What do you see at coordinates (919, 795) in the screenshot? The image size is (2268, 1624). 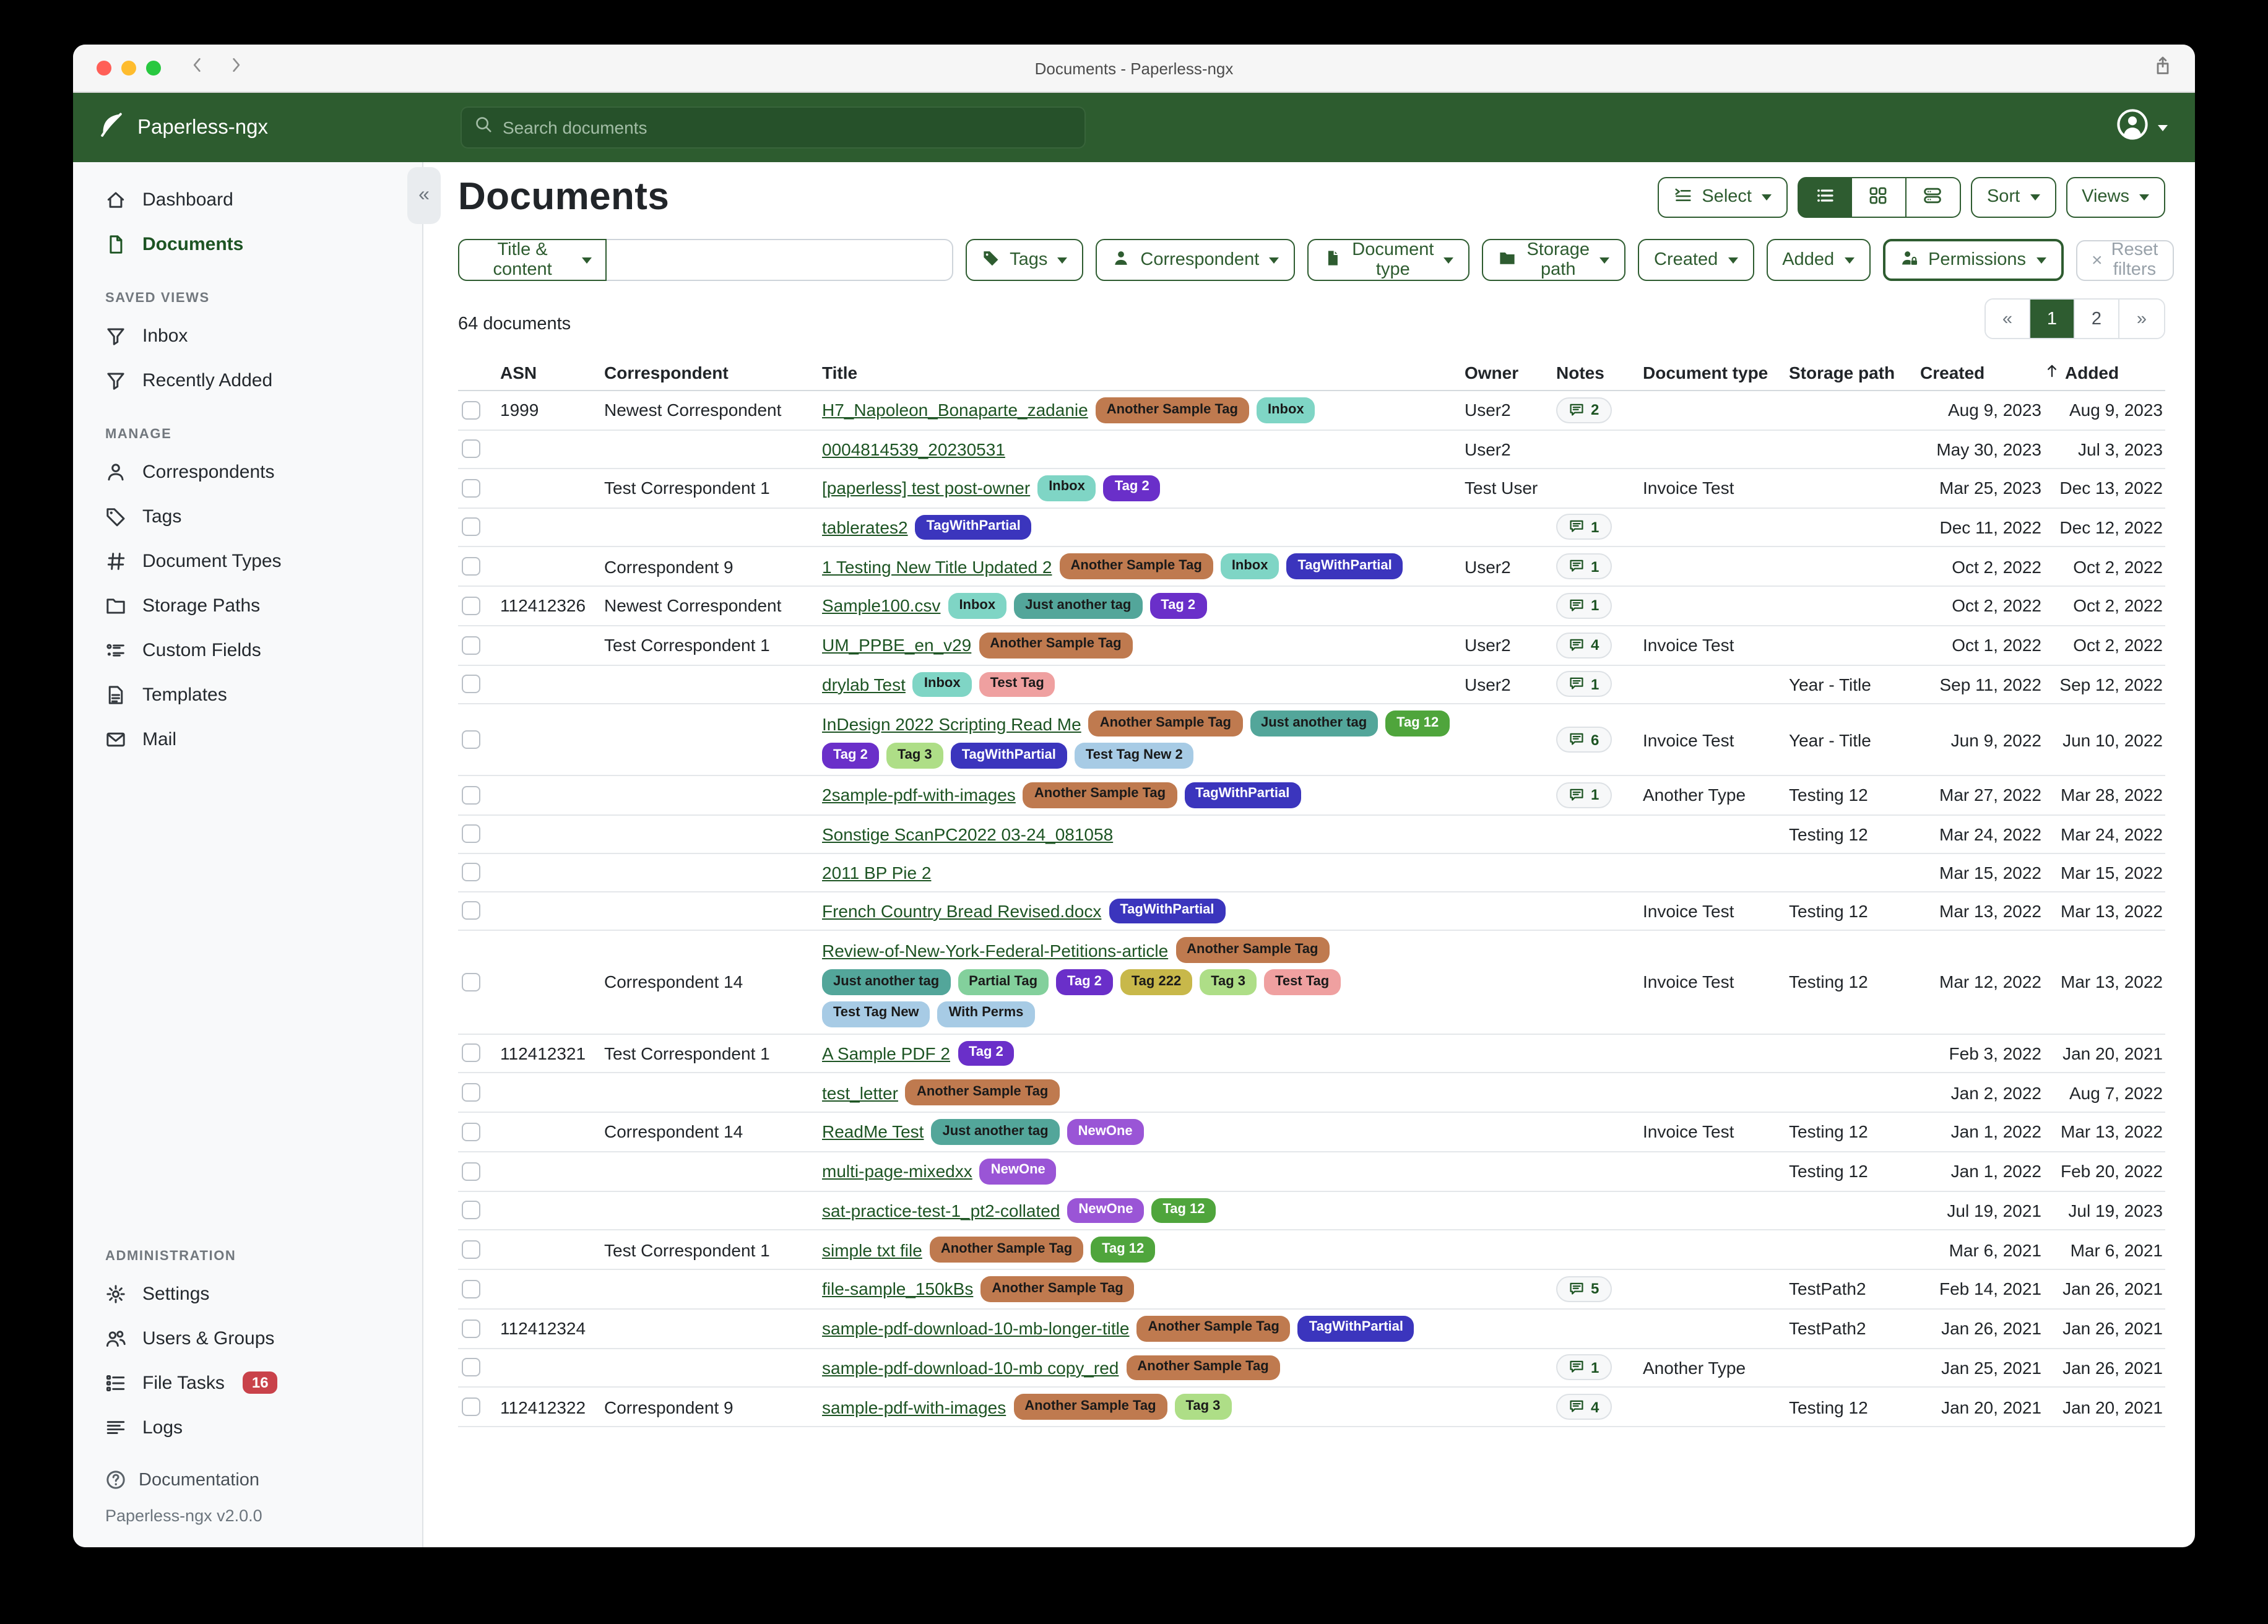 I see `document-link: 2sample-pdf-with-images` at bounding box center [919, 795].